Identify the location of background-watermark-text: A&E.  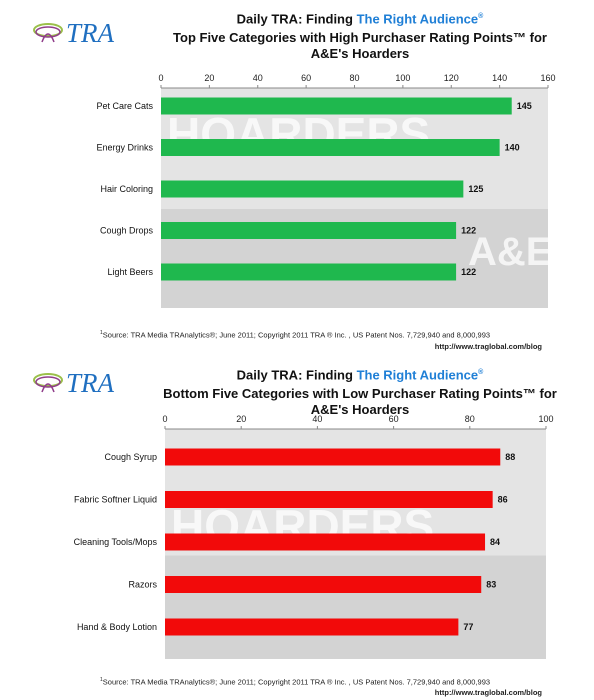
(510, 252).